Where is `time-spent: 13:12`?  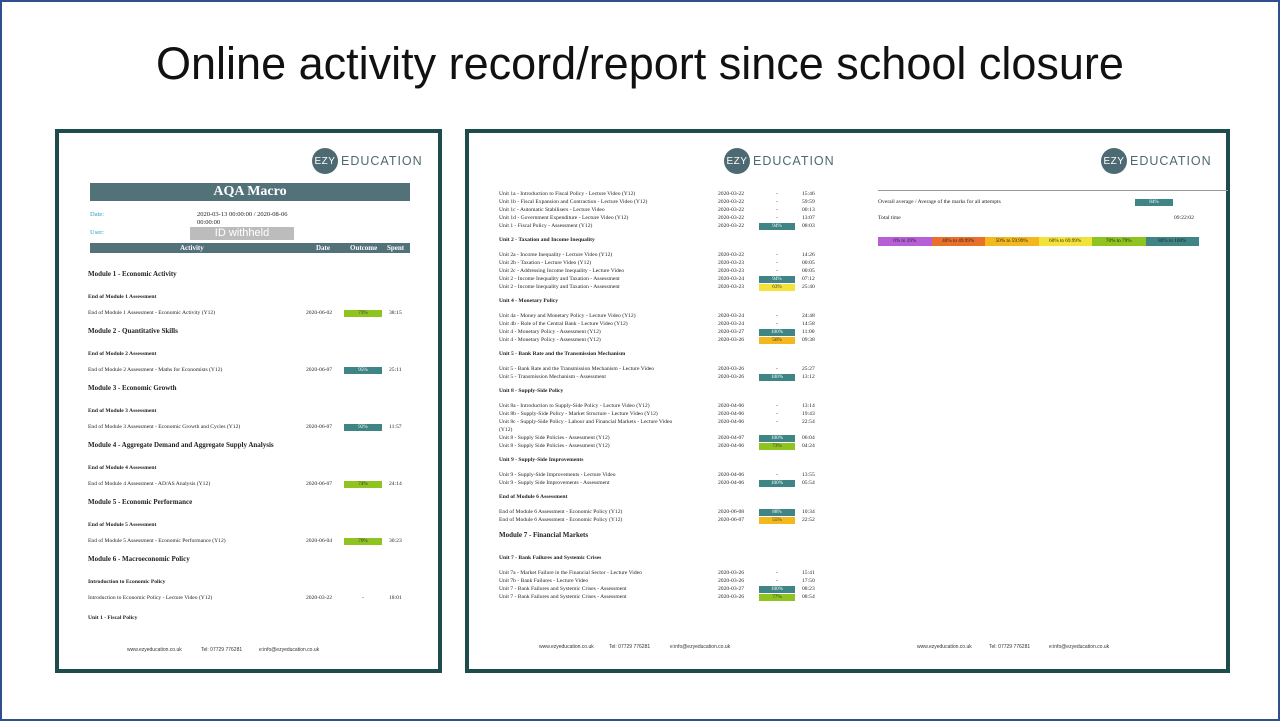
time-spent: 13:12 is located at coordinates (808, 377).